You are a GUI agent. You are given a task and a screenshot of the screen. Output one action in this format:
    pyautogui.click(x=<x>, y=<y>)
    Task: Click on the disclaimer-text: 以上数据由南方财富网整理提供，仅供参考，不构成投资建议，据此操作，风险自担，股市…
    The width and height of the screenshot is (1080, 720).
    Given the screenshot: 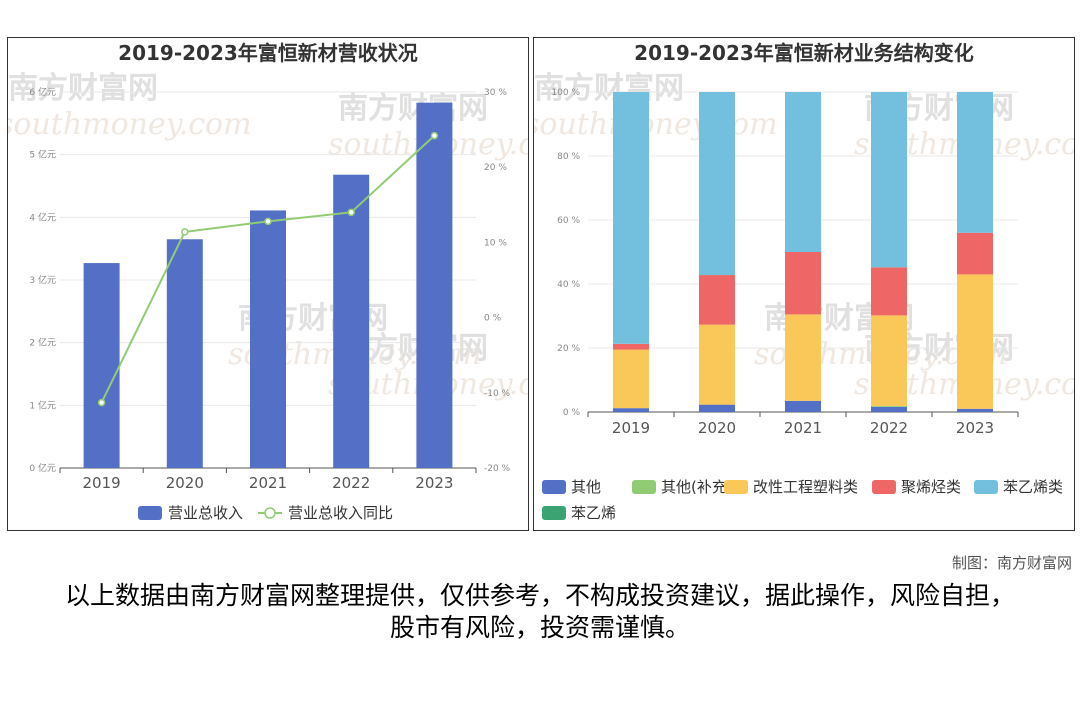 What is the action you would take?
    pyautogui.click(x=539, y=611)
    